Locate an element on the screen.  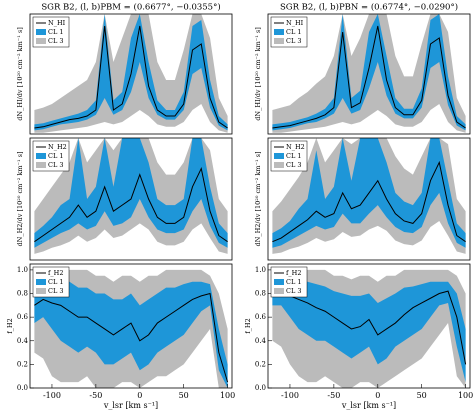
confidence-band is located at coordinates (369, 72).